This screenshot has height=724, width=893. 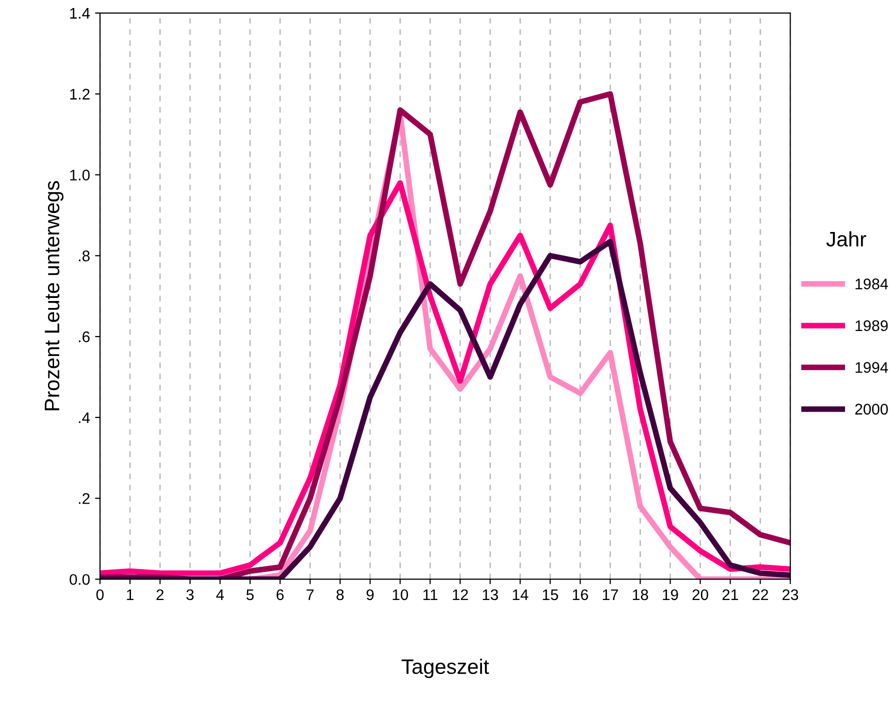 I want to click on legend-label: 1984, so click(x=872, y=284).